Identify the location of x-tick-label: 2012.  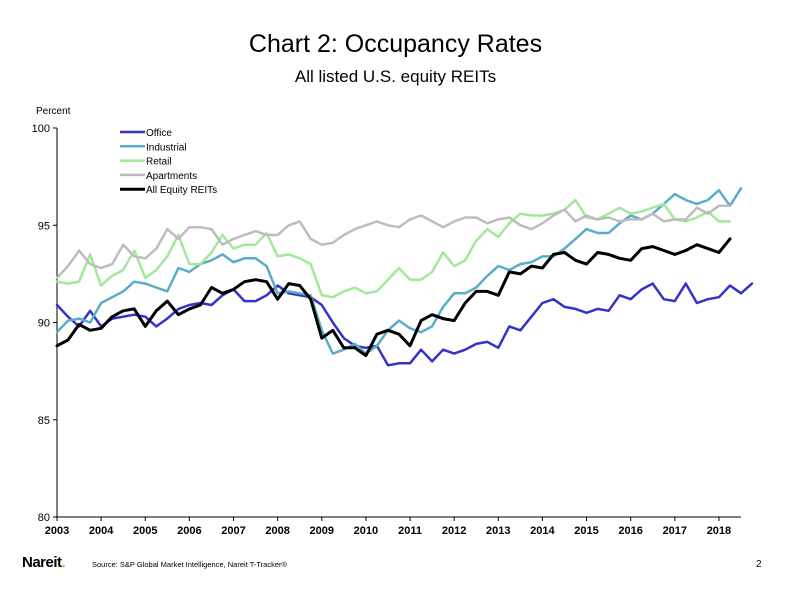
(454, 531).